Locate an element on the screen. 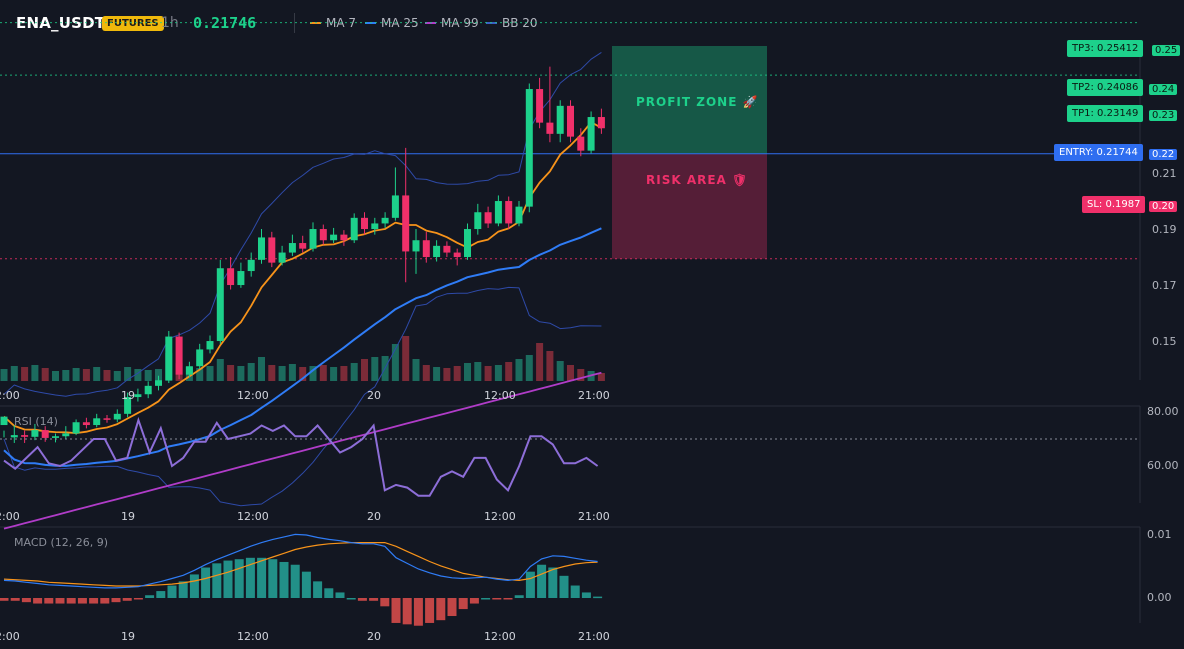 This screenshot has width=1184, height=649. price-axis-label: 0.23 is located at coordinates (1163, 115).